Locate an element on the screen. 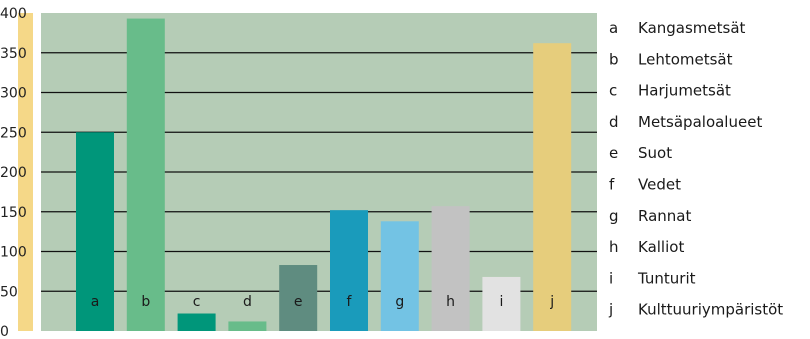 Image resolution: width=810 pixels, height=339 pixels. bar-label-a: a is located at coordinates (95, 302).